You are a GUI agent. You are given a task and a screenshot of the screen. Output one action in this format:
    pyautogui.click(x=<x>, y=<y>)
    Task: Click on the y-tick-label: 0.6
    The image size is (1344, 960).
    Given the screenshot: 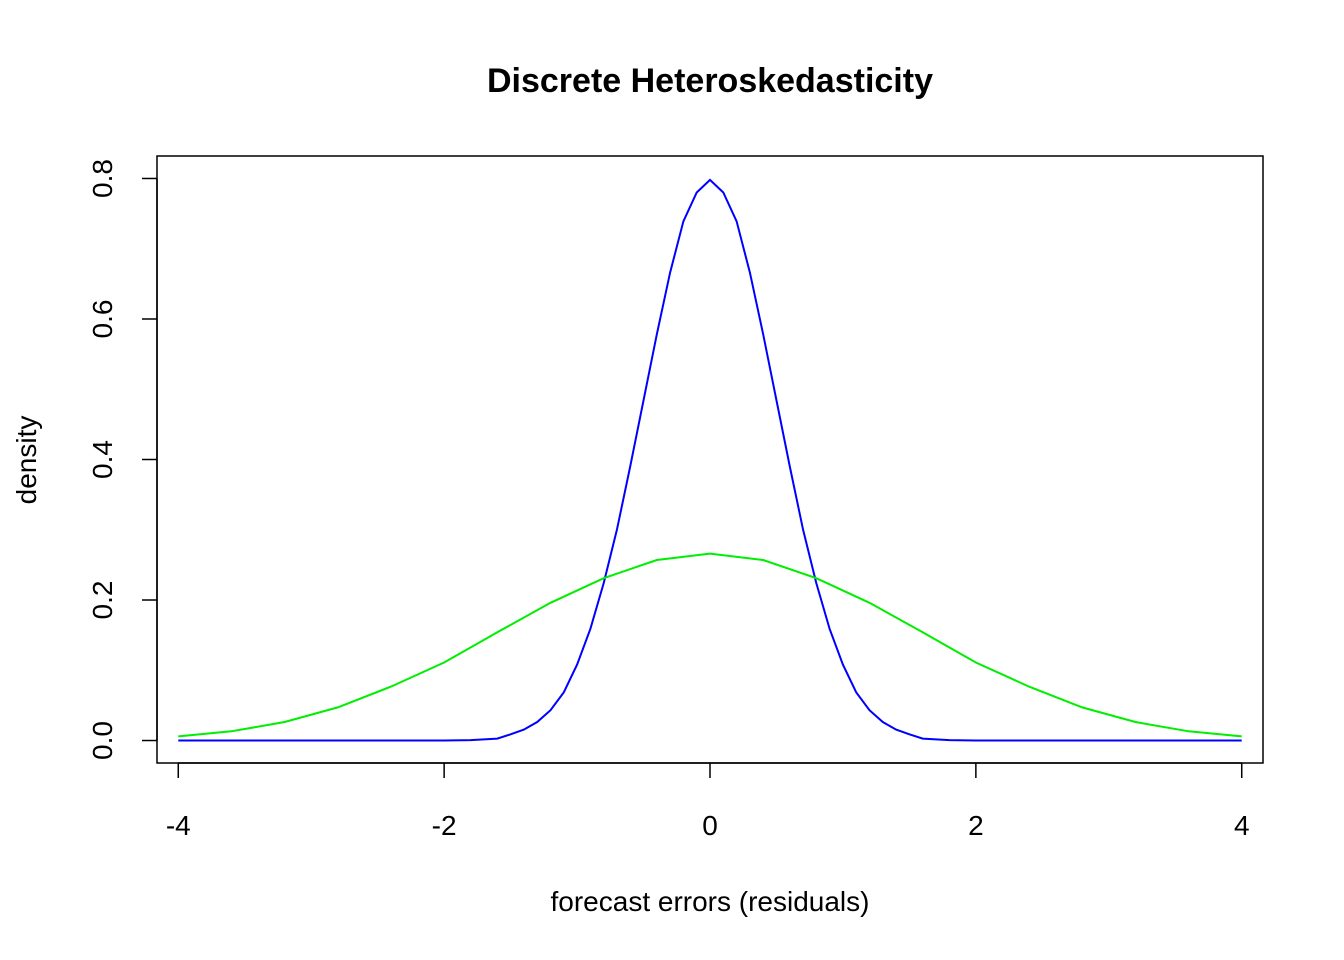 What is the action you would take?
    pyautogui.click(x=102, y=319)
    